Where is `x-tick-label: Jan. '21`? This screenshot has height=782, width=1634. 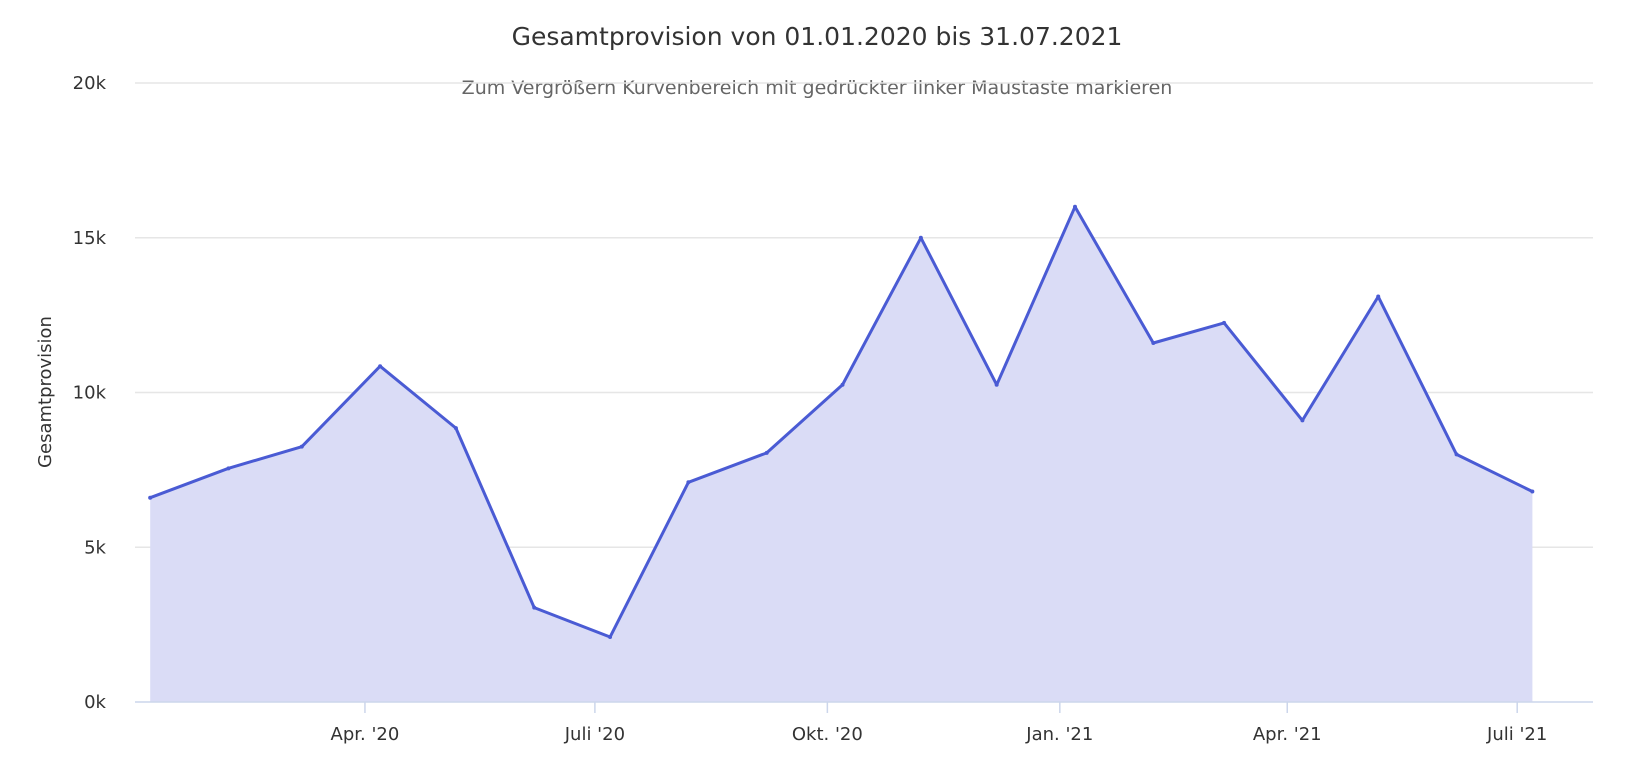
x-tick-label: Jan. '21 is located at coordinates (1059, 734).